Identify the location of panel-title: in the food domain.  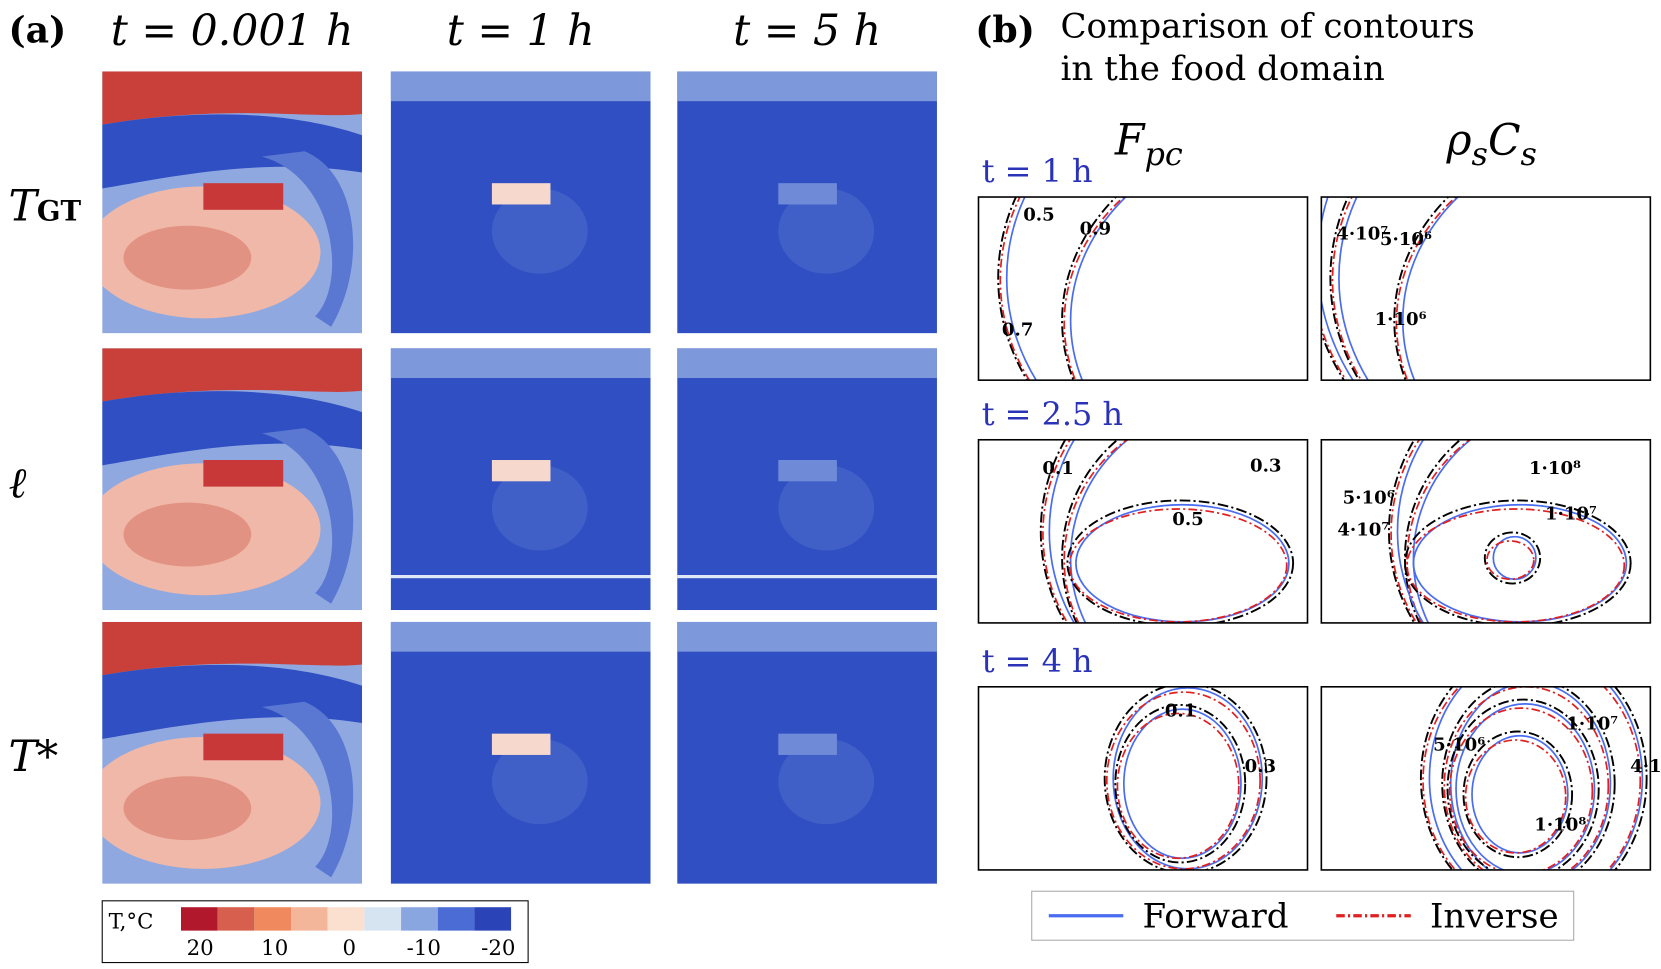
(1222, 69).